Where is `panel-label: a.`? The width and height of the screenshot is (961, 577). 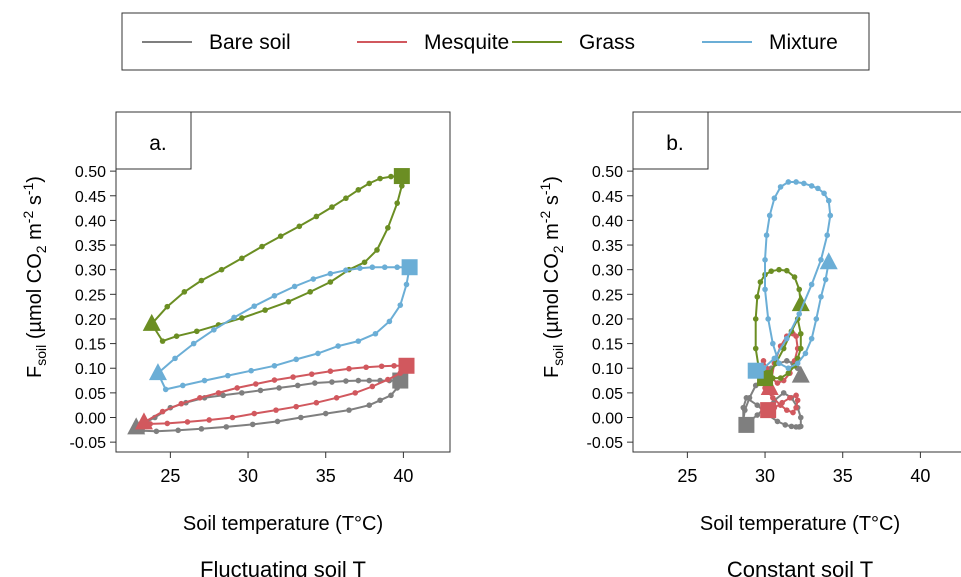
panel-label: a. is located at coordinates (158, 143).